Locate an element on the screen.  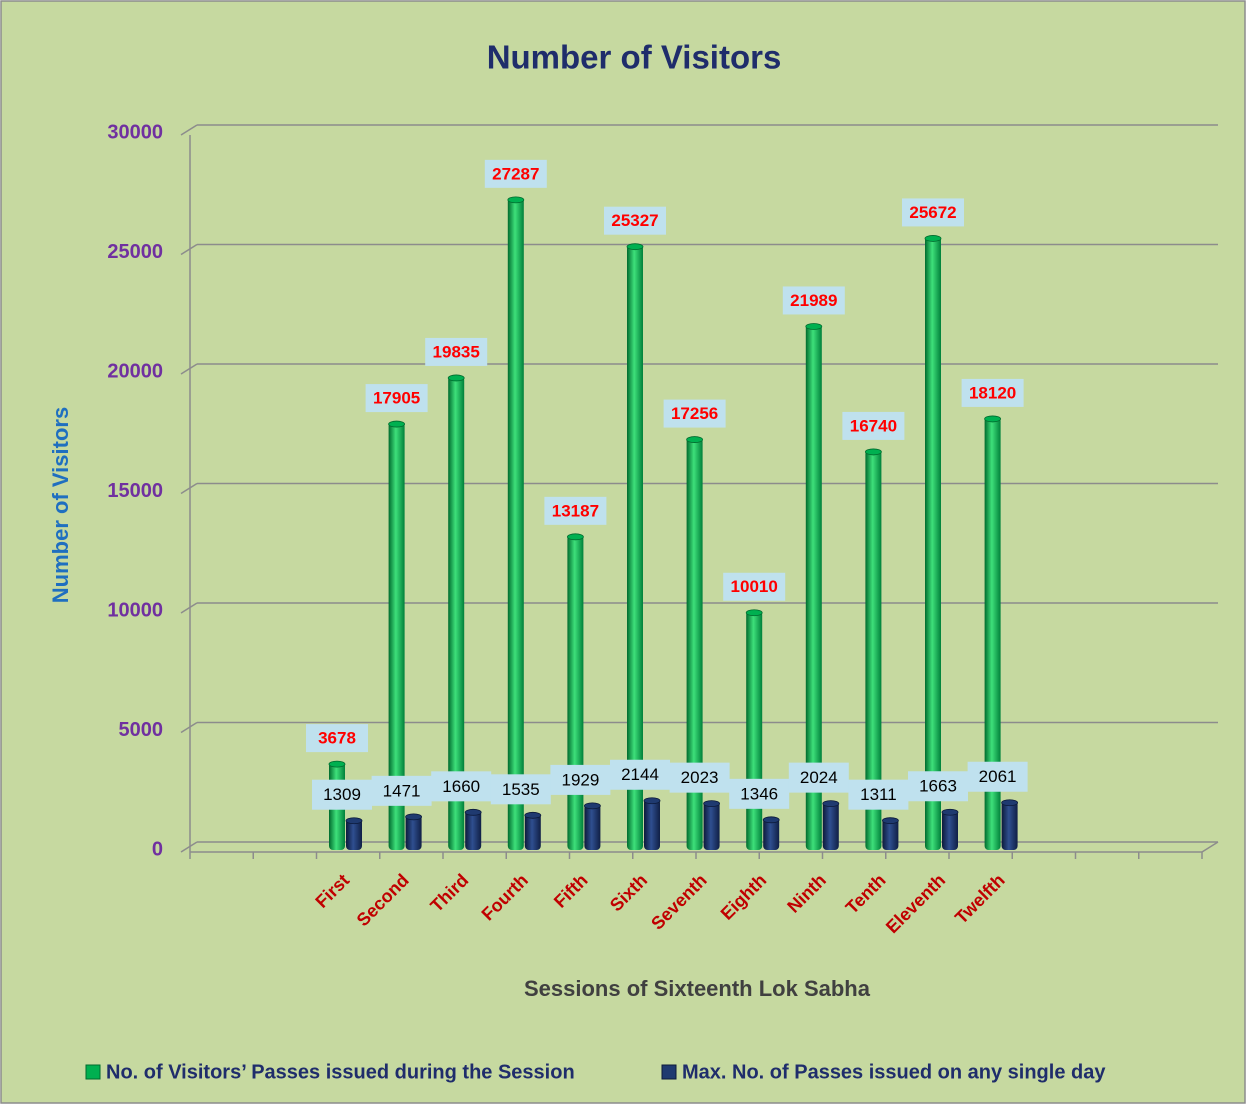
value-label: 19835 is located at coordinates (456, 351).